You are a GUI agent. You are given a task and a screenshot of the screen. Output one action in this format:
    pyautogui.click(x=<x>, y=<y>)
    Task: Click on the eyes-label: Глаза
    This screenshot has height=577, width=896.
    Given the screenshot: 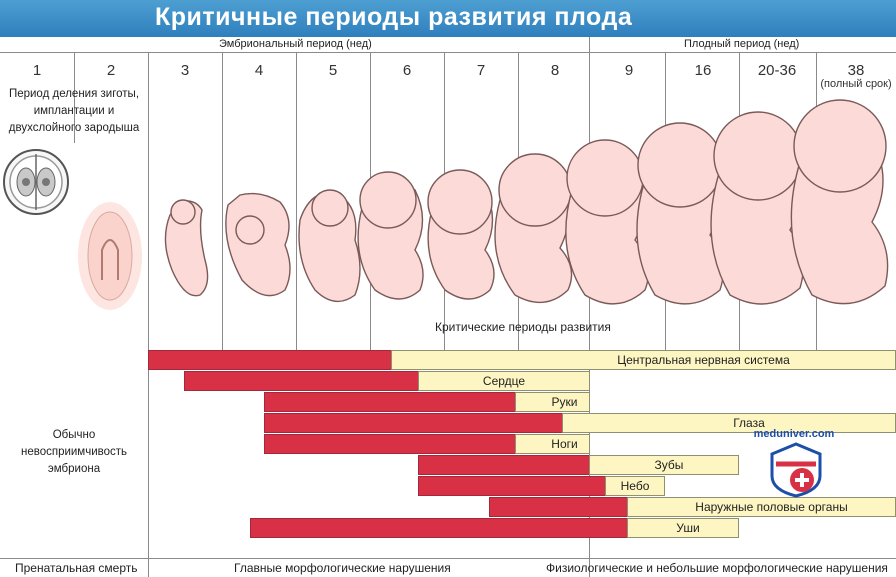 What is the action you would take?
    pyautogui.click(x=729, y=423)
    